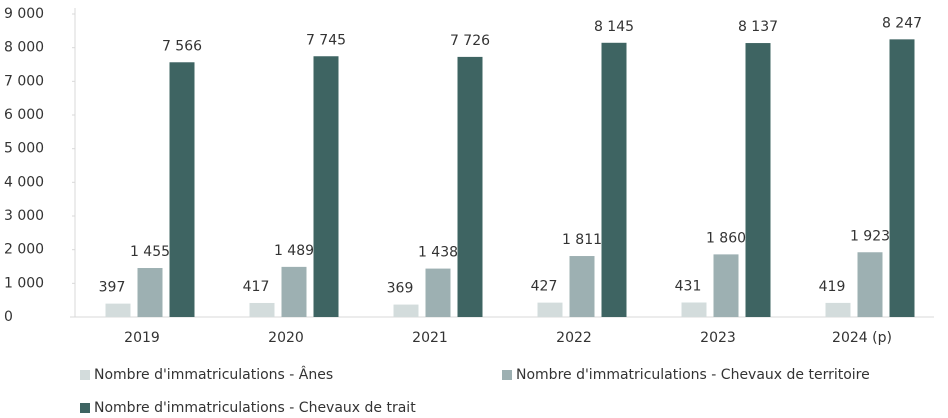 The height and width of the screenshot is (418, 948). What do you see at coordinates (213, 374) in the screenshot?
I see `legend-label: Nombre d'immatriculations - Ânes` at bounding box center [213, 374].